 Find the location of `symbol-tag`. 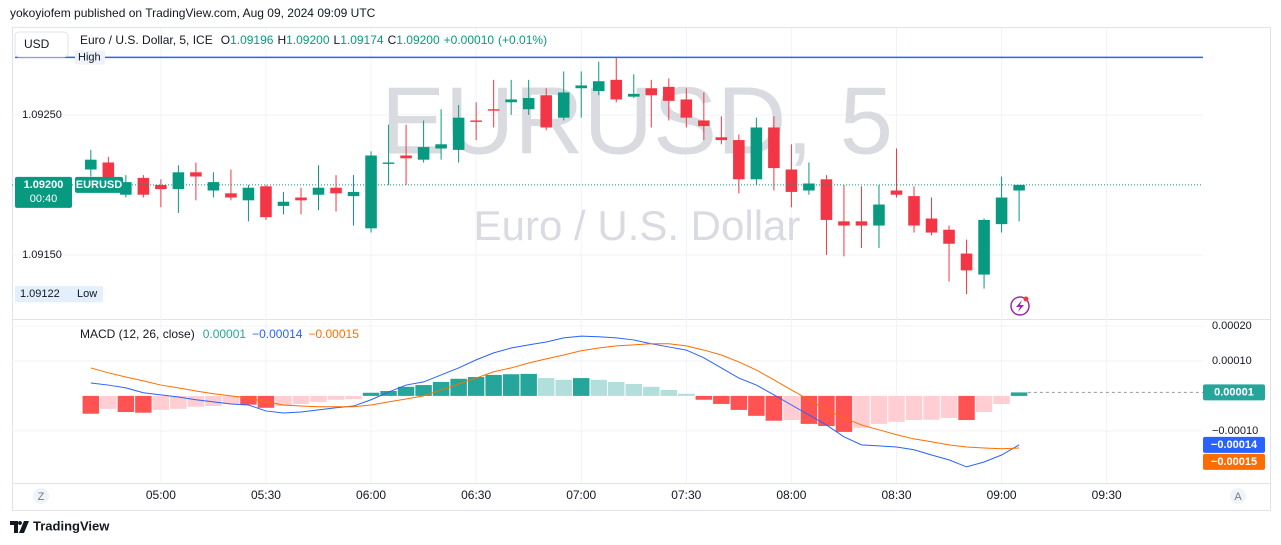

symbol-tag is located at coordinates (99, 184).